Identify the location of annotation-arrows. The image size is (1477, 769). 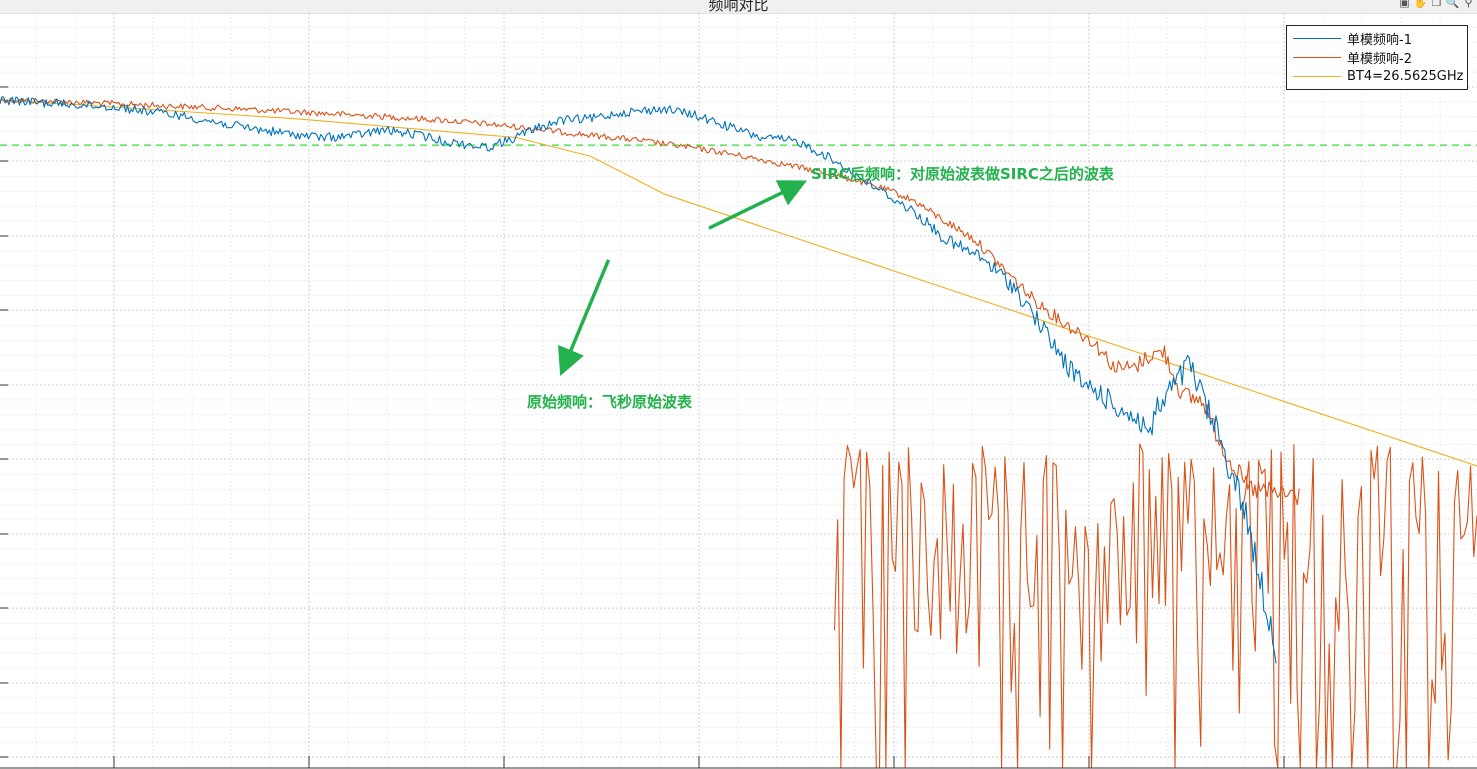
(683, 278).